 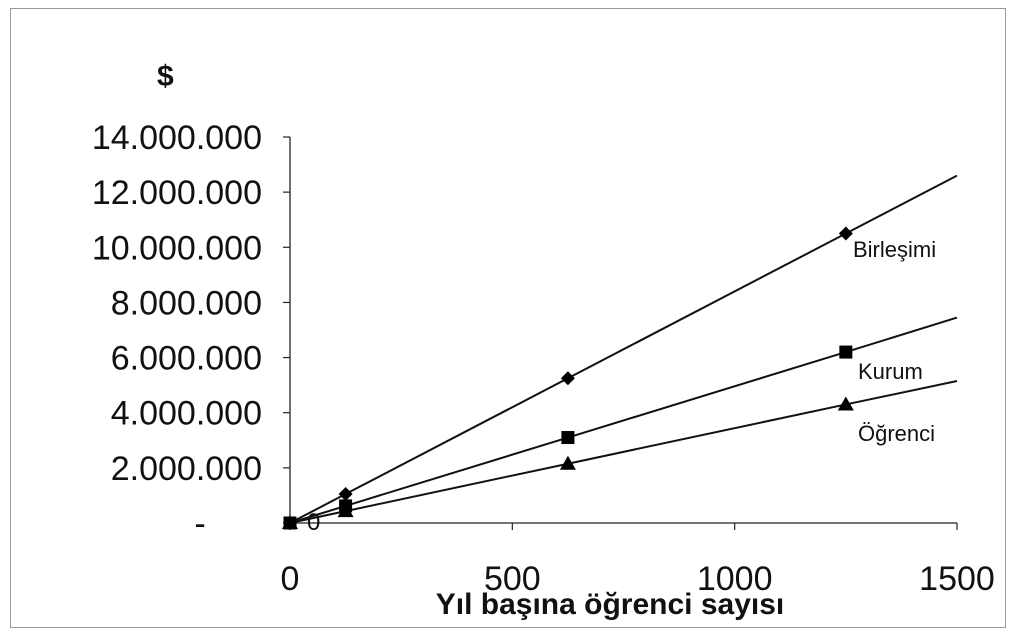 I want to click on x-tick-label: 1000, so click(x=735, y=579).